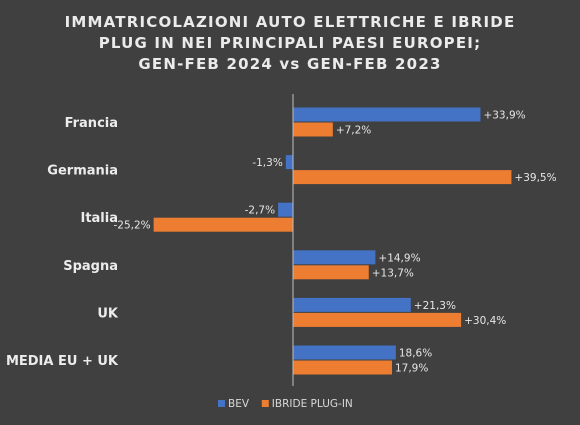 The height and width of the screenshot is (425, 580). I want to click on data-label-phev-uk: +30,4%, so click(485, 321).